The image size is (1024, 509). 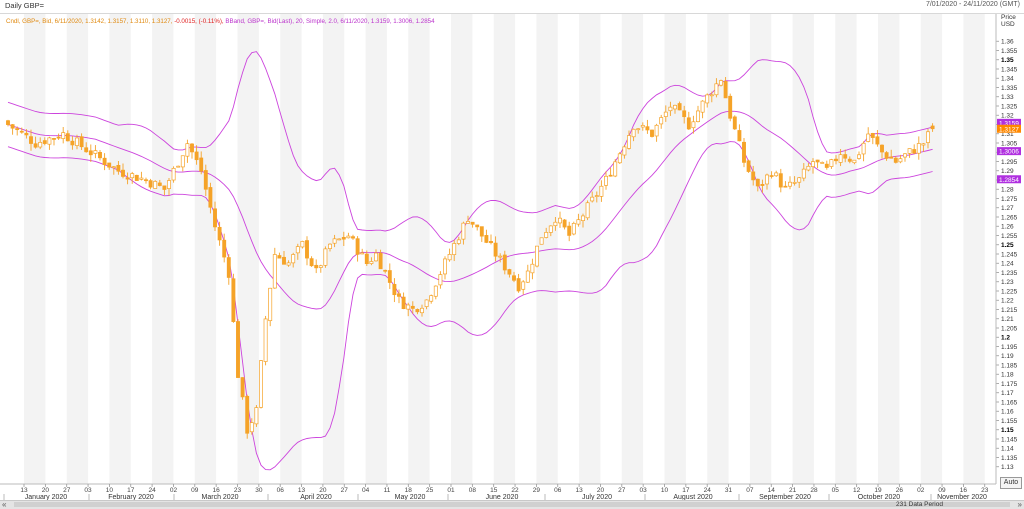 What do you see at coordinates (451, 490) in the screenshot?
I see `x-tick-label: 01` at bounding box center [451, 490].